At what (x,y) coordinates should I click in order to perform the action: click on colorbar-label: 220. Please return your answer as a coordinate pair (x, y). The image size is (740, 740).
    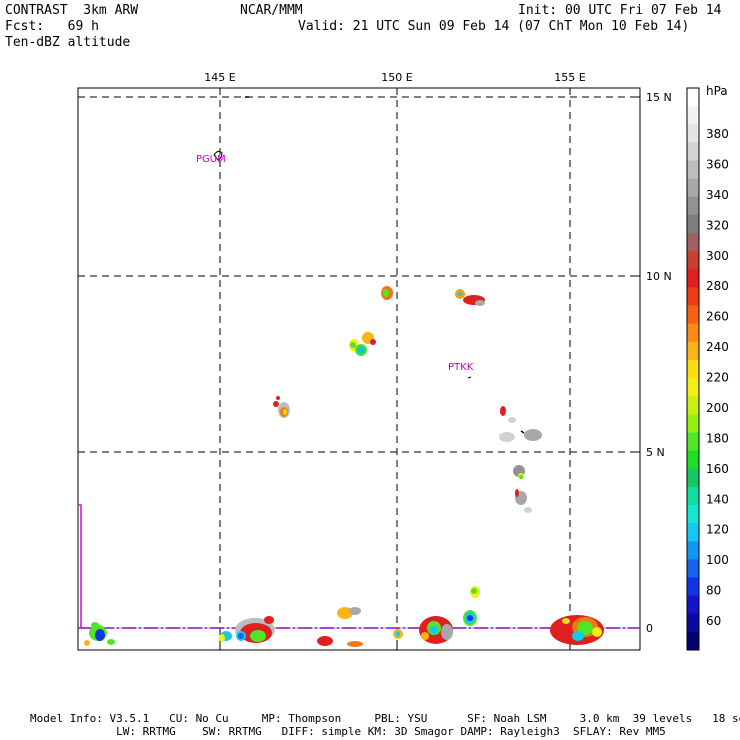
    Looking at the image, I should click on (717, 378).